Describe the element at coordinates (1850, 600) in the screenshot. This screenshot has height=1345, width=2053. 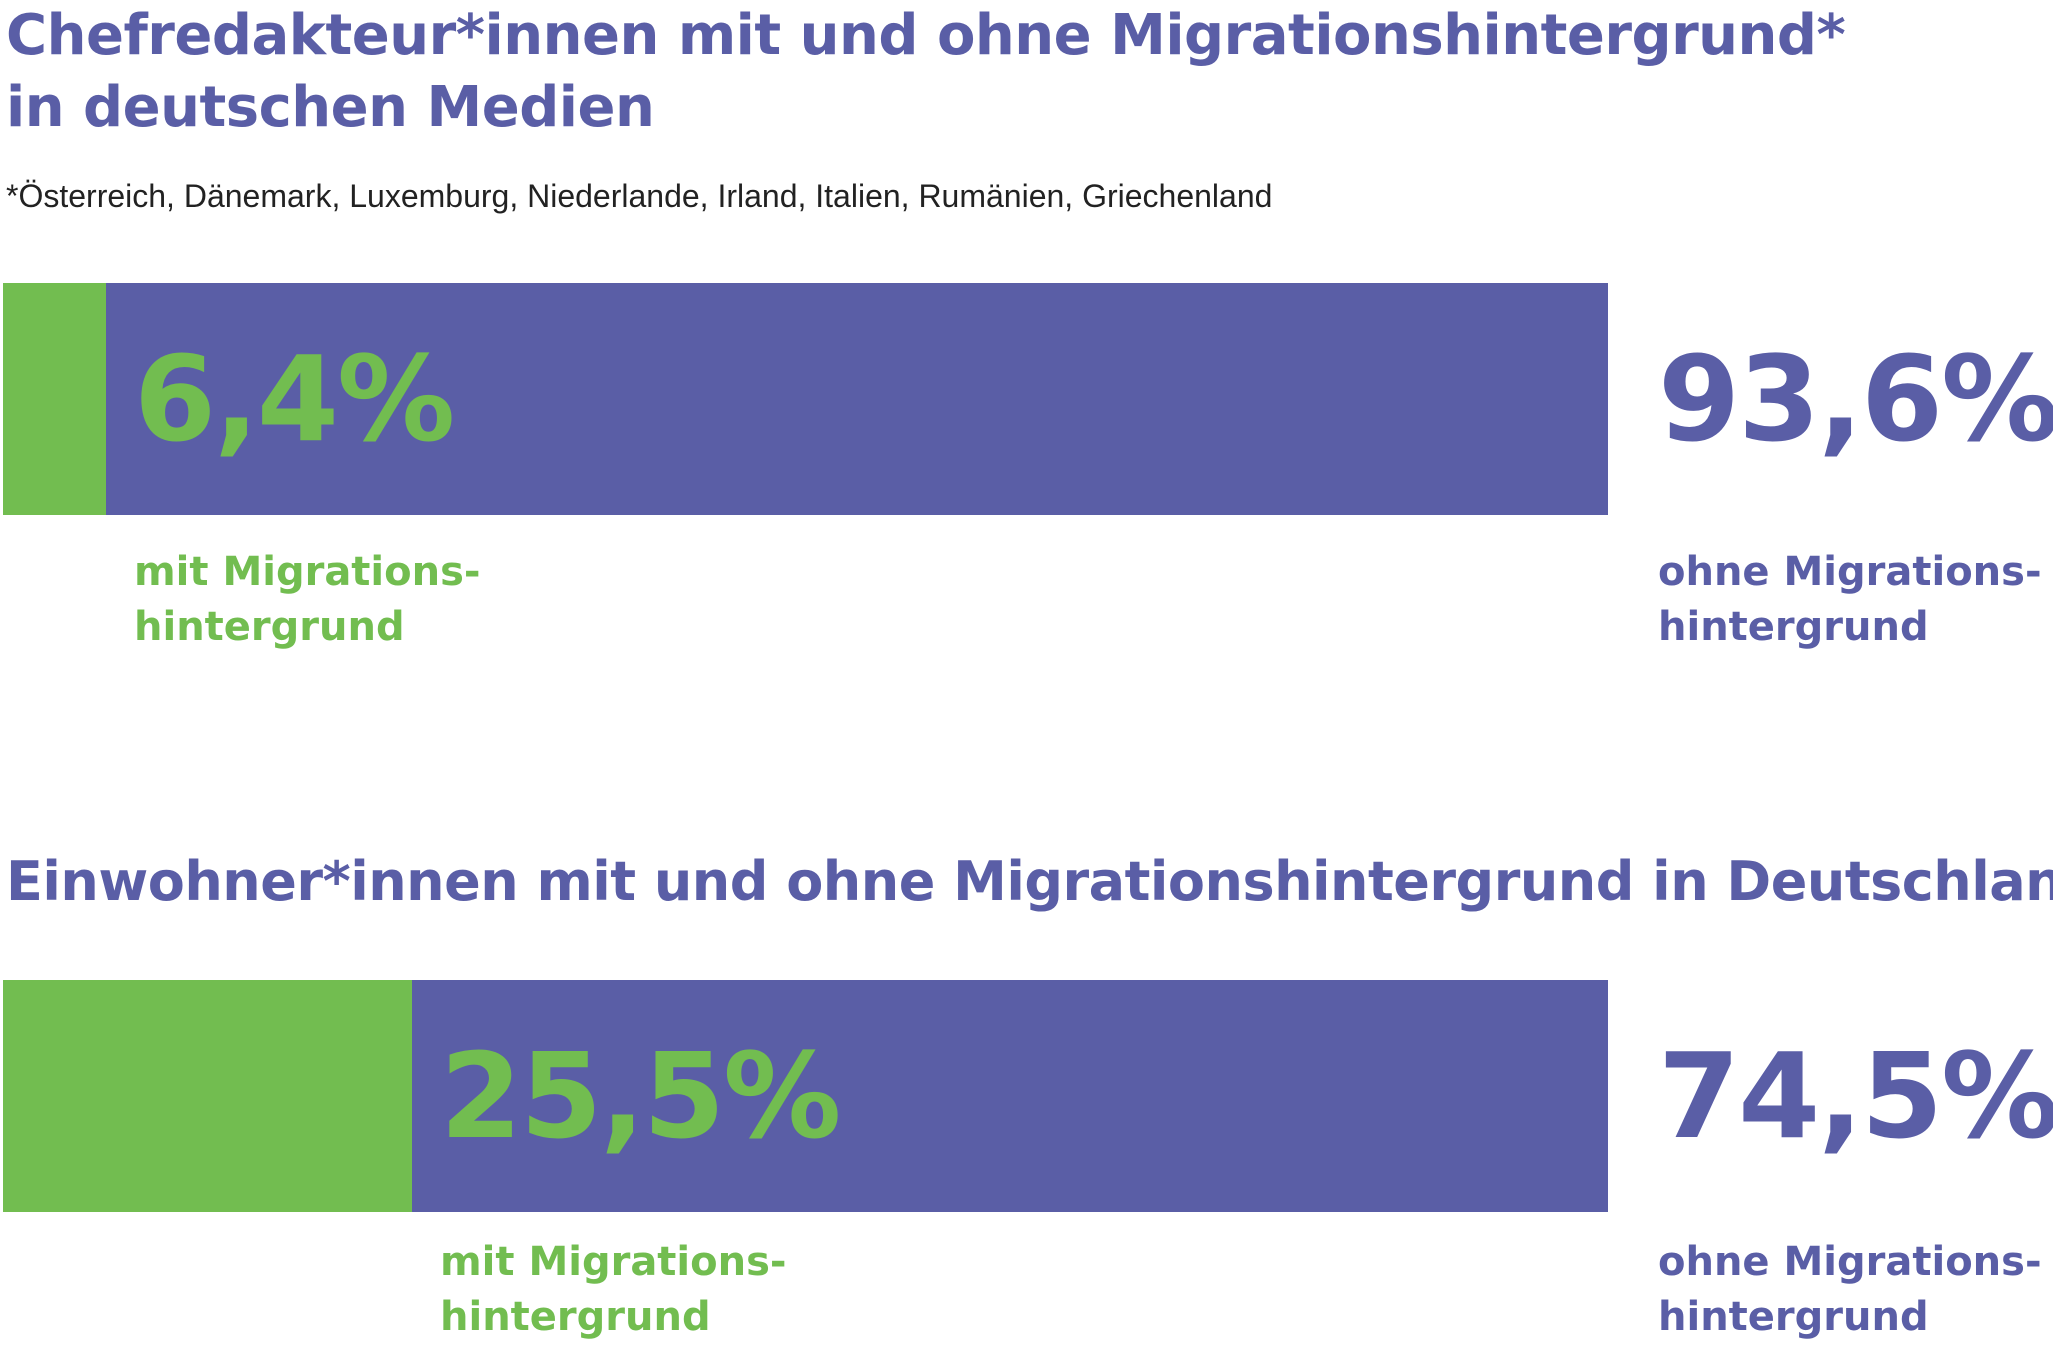
I see `chart-1-legend-label-without-migration: ohne Migrations- hintergrund` at that location.